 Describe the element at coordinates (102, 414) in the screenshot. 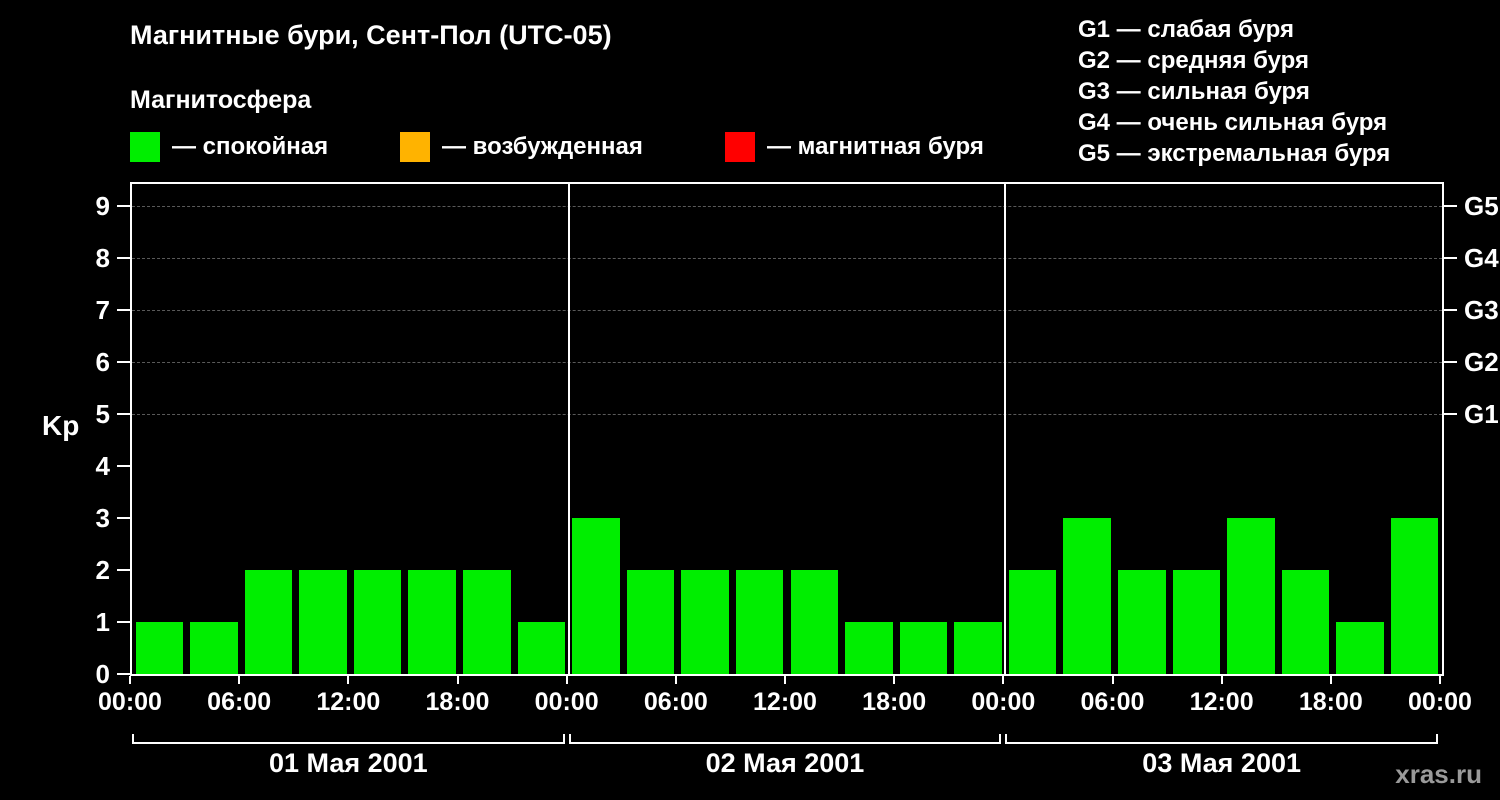

I see `y-axis-tick-label: 5` at that location.